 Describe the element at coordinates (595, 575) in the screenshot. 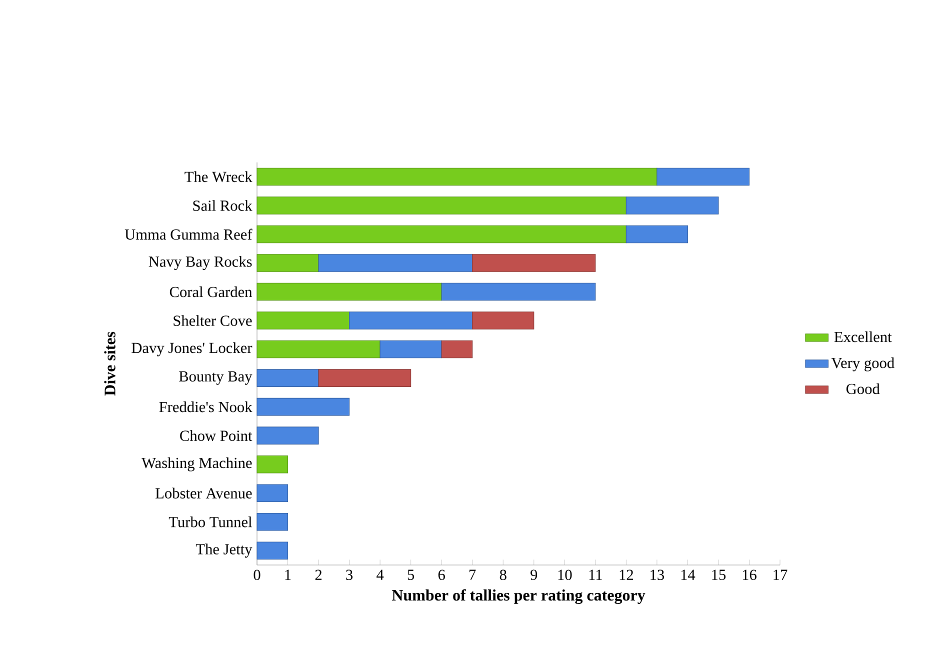

I see `x-tick-label: 11` at that location.